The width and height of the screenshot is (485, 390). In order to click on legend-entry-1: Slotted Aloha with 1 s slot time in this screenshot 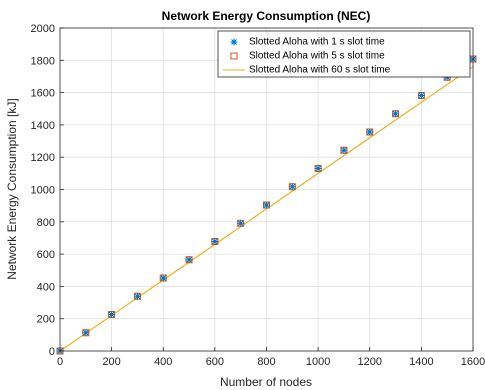, I will do `click(307, 42)`.